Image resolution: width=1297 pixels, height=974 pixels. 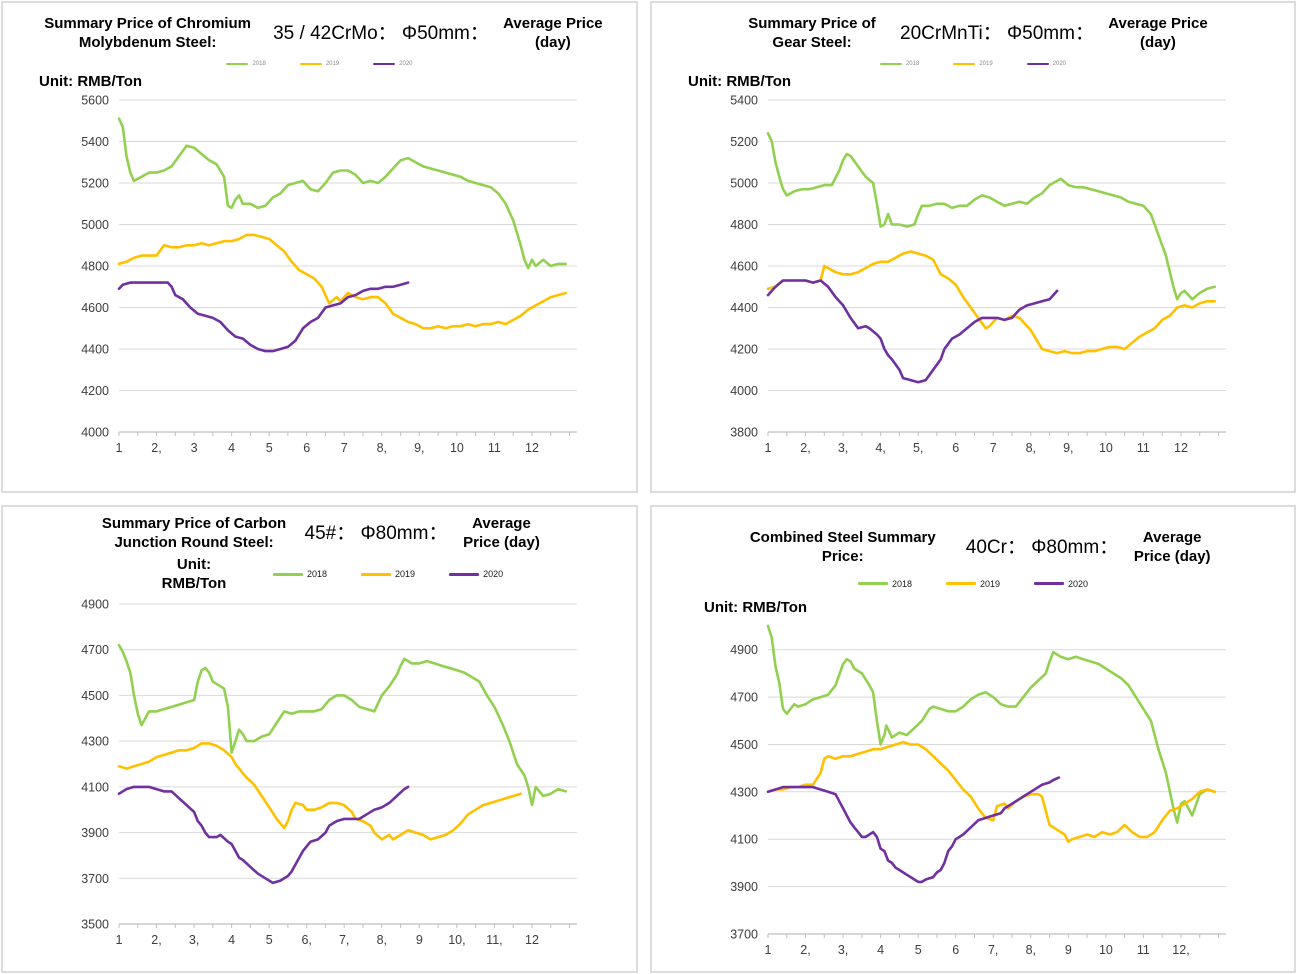 I want to click on svg-text: 4900, so click(x=95, y=604).